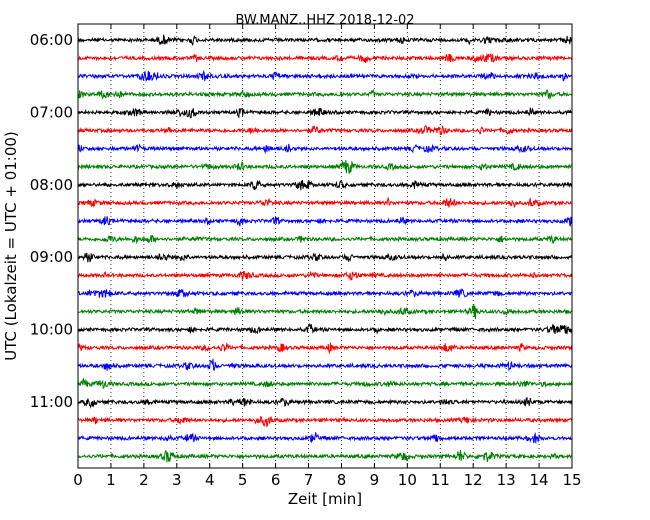 This screenshot has height=520, width=650. I want to click on x-tick-label: 13, so click(506, 480).